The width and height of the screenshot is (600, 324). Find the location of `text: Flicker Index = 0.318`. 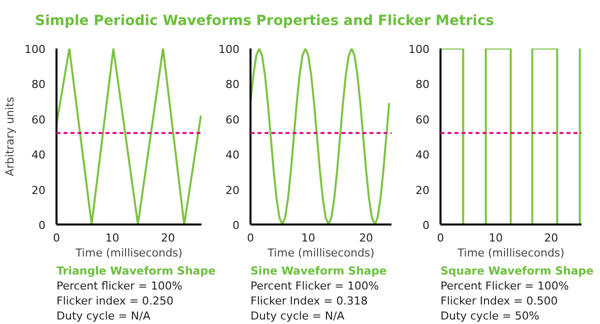

text: Flicker Index = 0.318 is located at coordinates (309, 301).